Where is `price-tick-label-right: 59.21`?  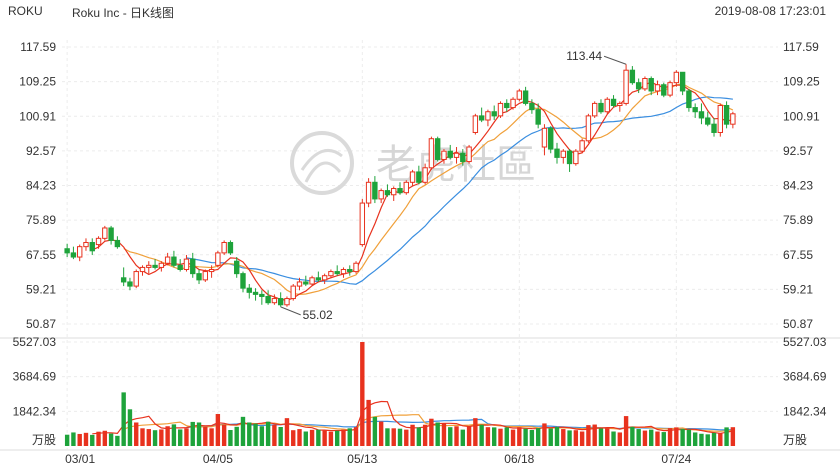 price-tick-label-right: 59.21 is located at coordinates (798, 289).